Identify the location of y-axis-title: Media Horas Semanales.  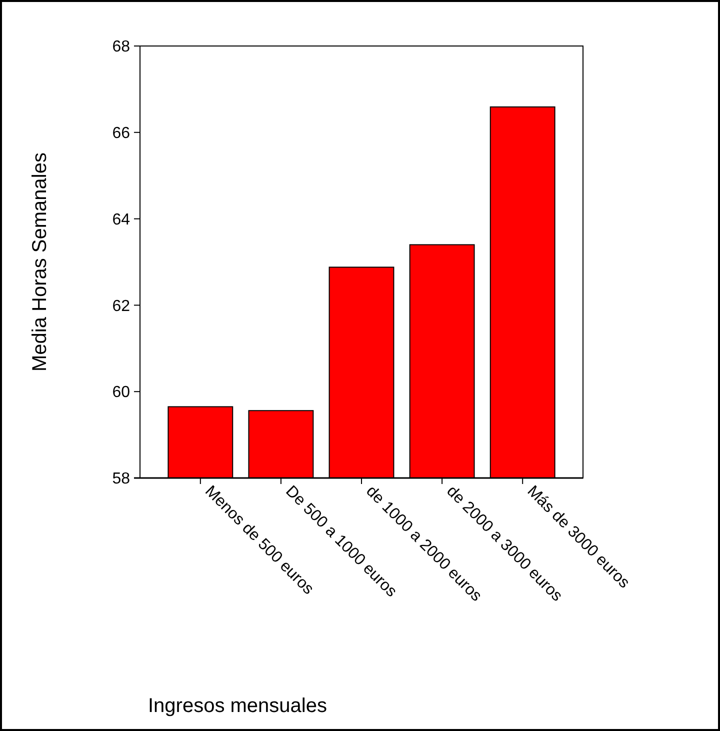
(40, 262).